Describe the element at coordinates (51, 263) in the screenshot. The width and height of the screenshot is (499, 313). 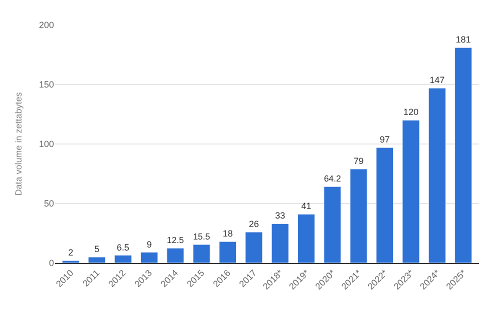
I see `y-tick-label: 0` at that location.